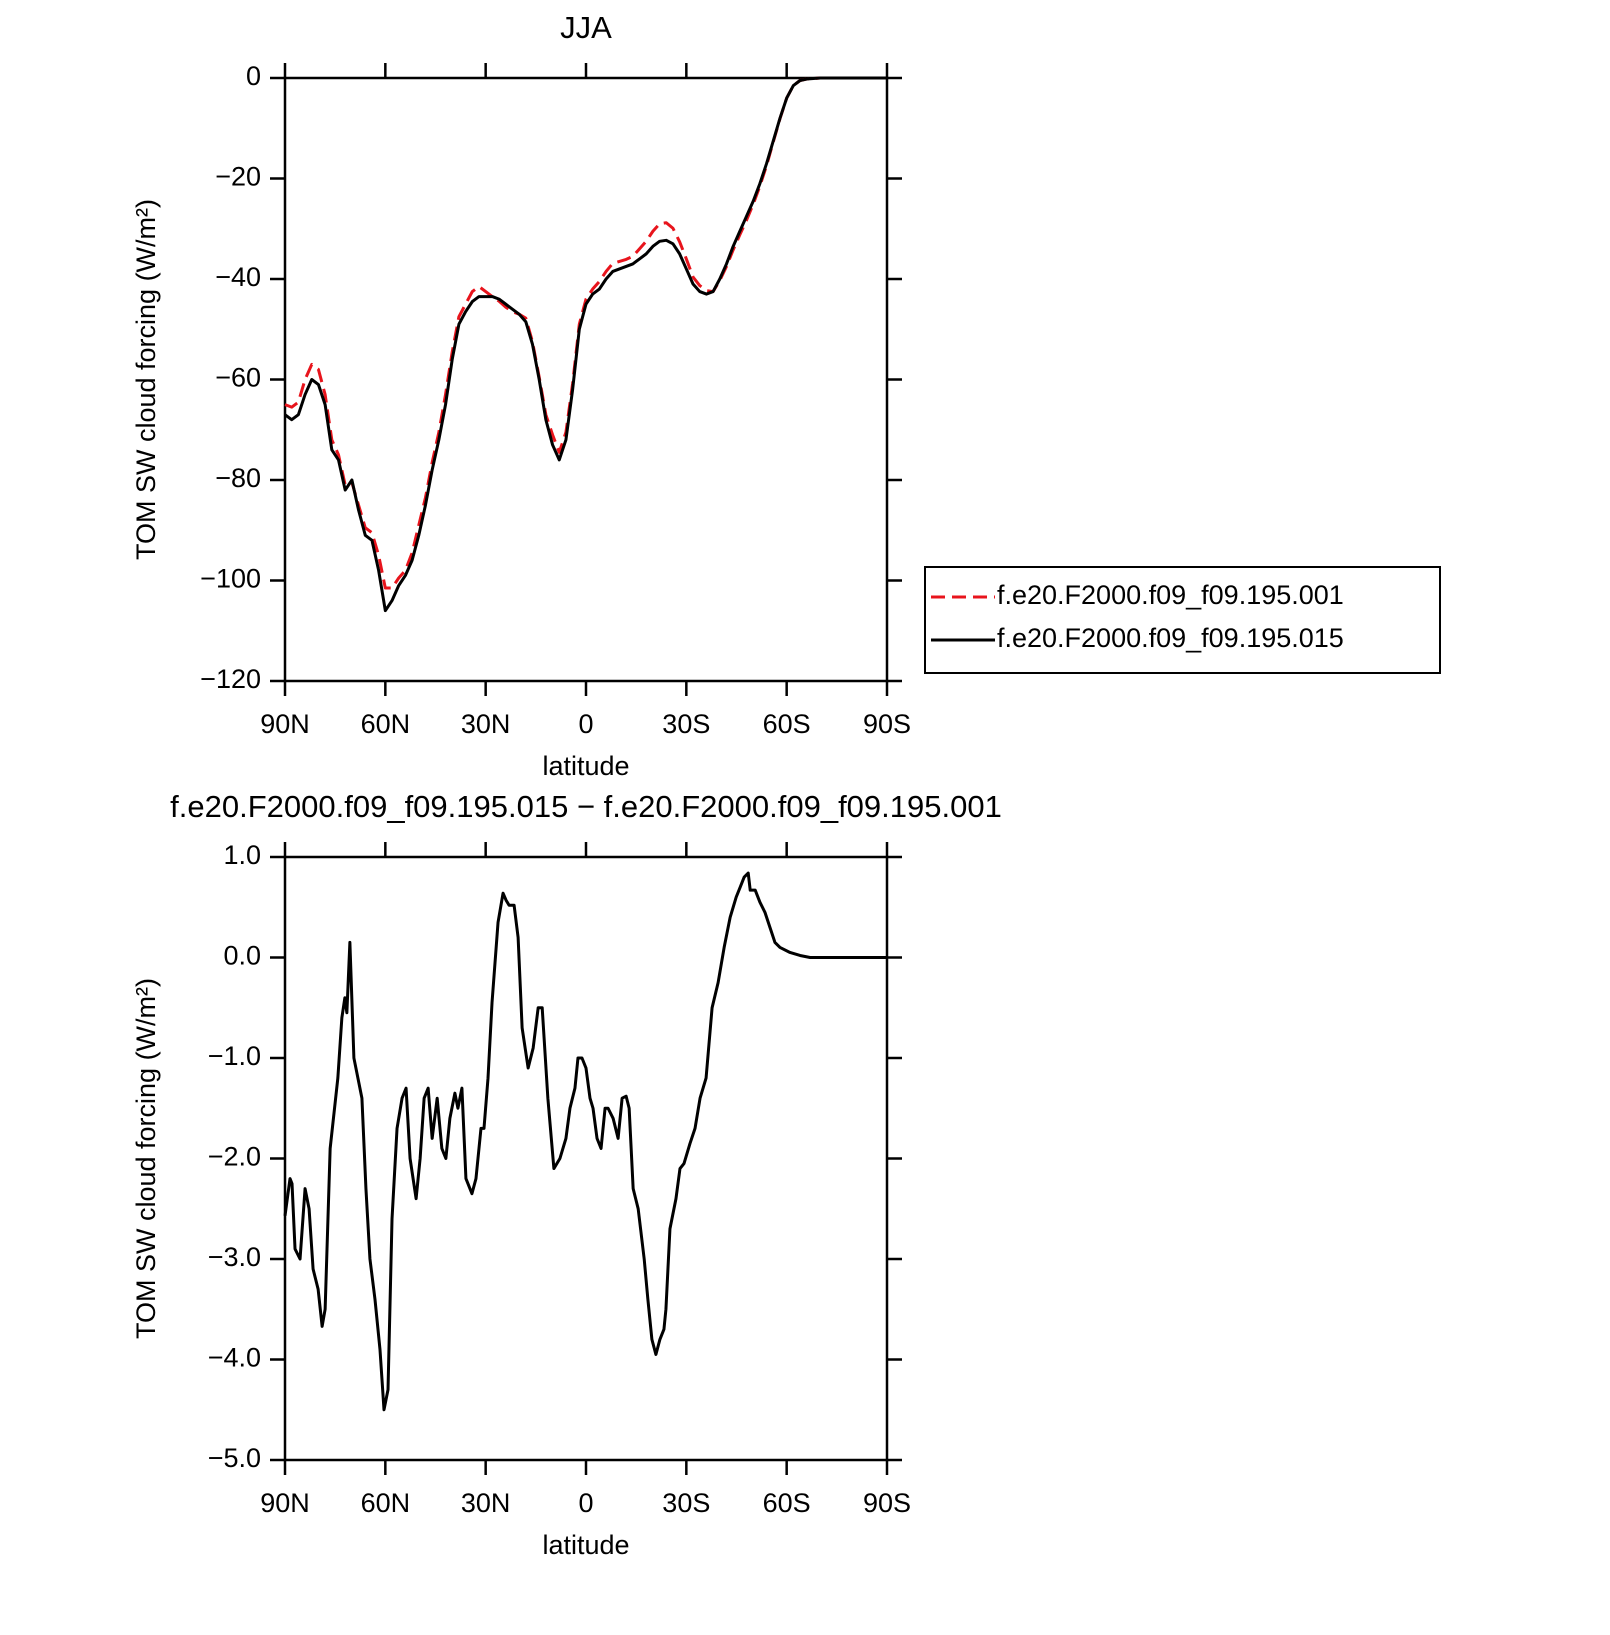 The height and width of the screenshot is (1635, 1610). I want to click on y-tick-label: −20, so click(238, 177).